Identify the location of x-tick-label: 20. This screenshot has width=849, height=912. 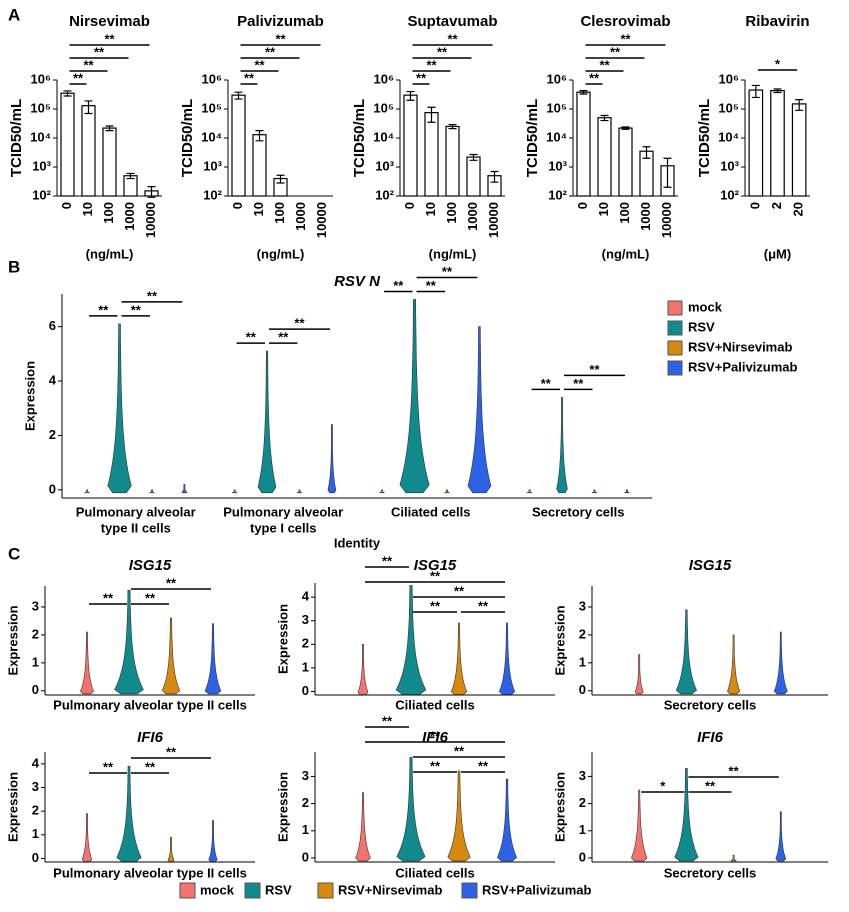
(798, 209).